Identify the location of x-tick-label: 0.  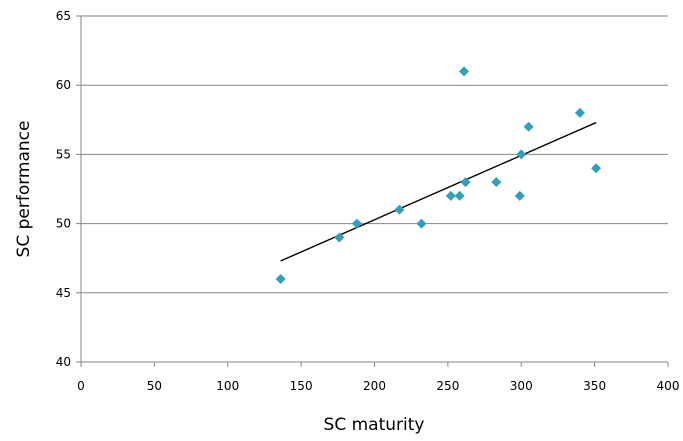
(81, 386).